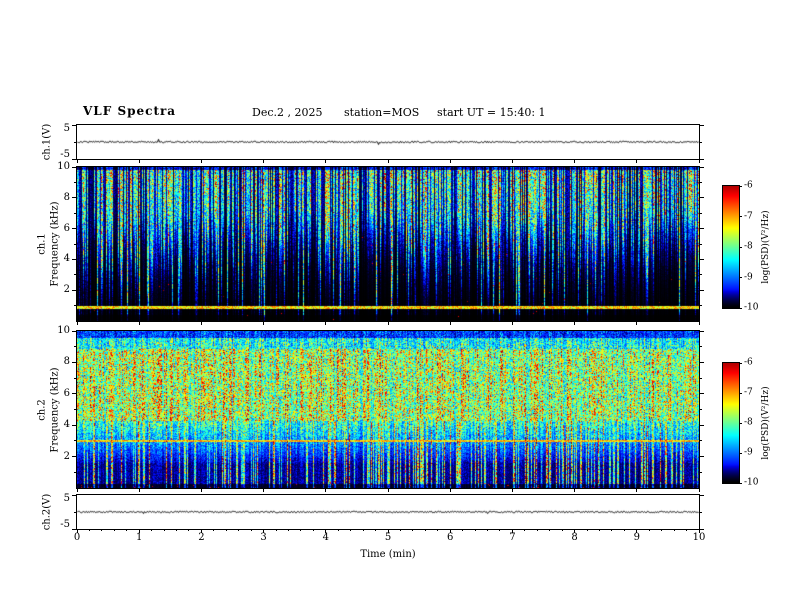 The width and height of the screenshot is (792, 612). What do you see at coordinates (55, 410) in the screenshot?
I see `ch2-frequency-axis-label: Frequency (kHz)` at bounding box center [55, 410].